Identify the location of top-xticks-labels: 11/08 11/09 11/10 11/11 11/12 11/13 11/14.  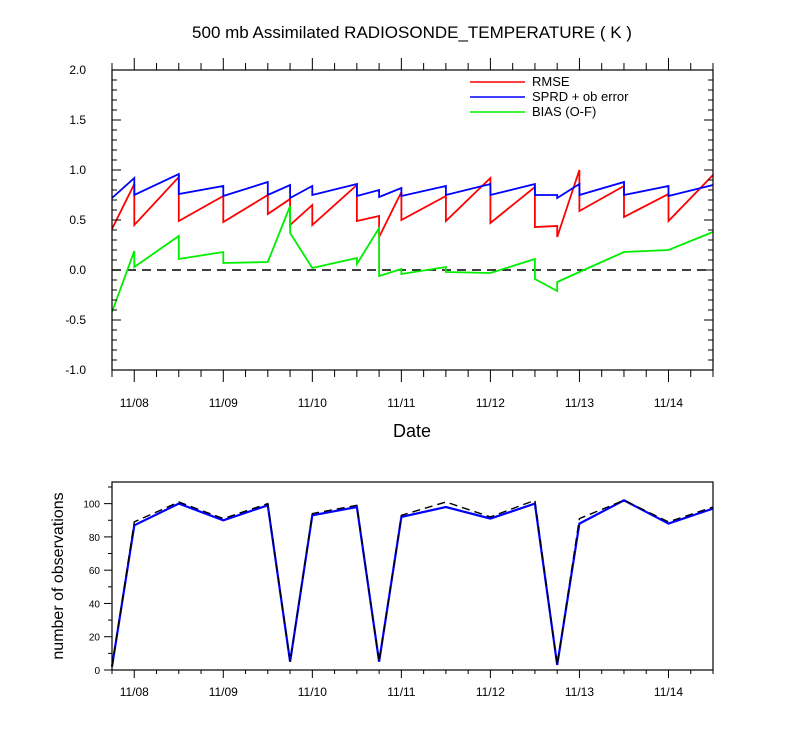
(402, 403).